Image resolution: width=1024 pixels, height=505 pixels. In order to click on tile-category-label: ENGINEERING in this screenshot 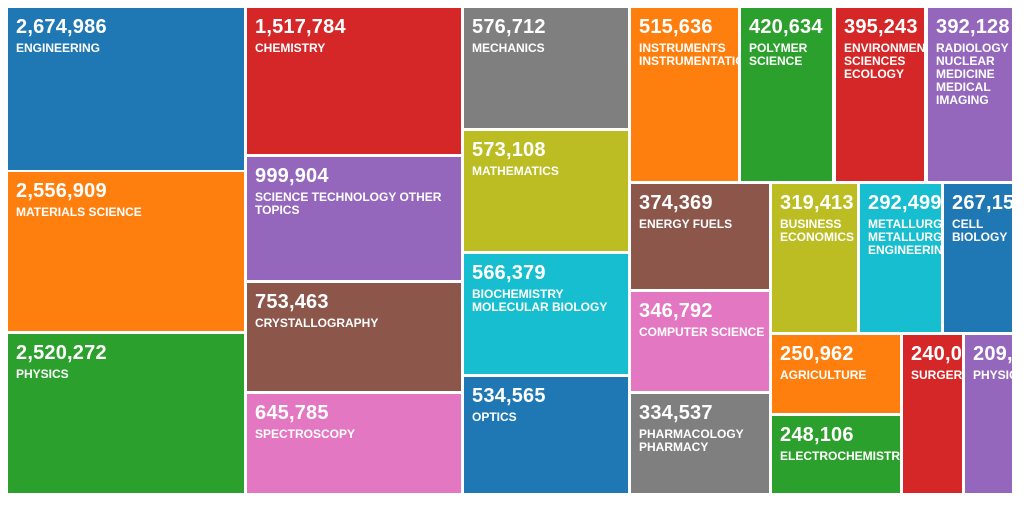, I will do `click(58, 48)`.